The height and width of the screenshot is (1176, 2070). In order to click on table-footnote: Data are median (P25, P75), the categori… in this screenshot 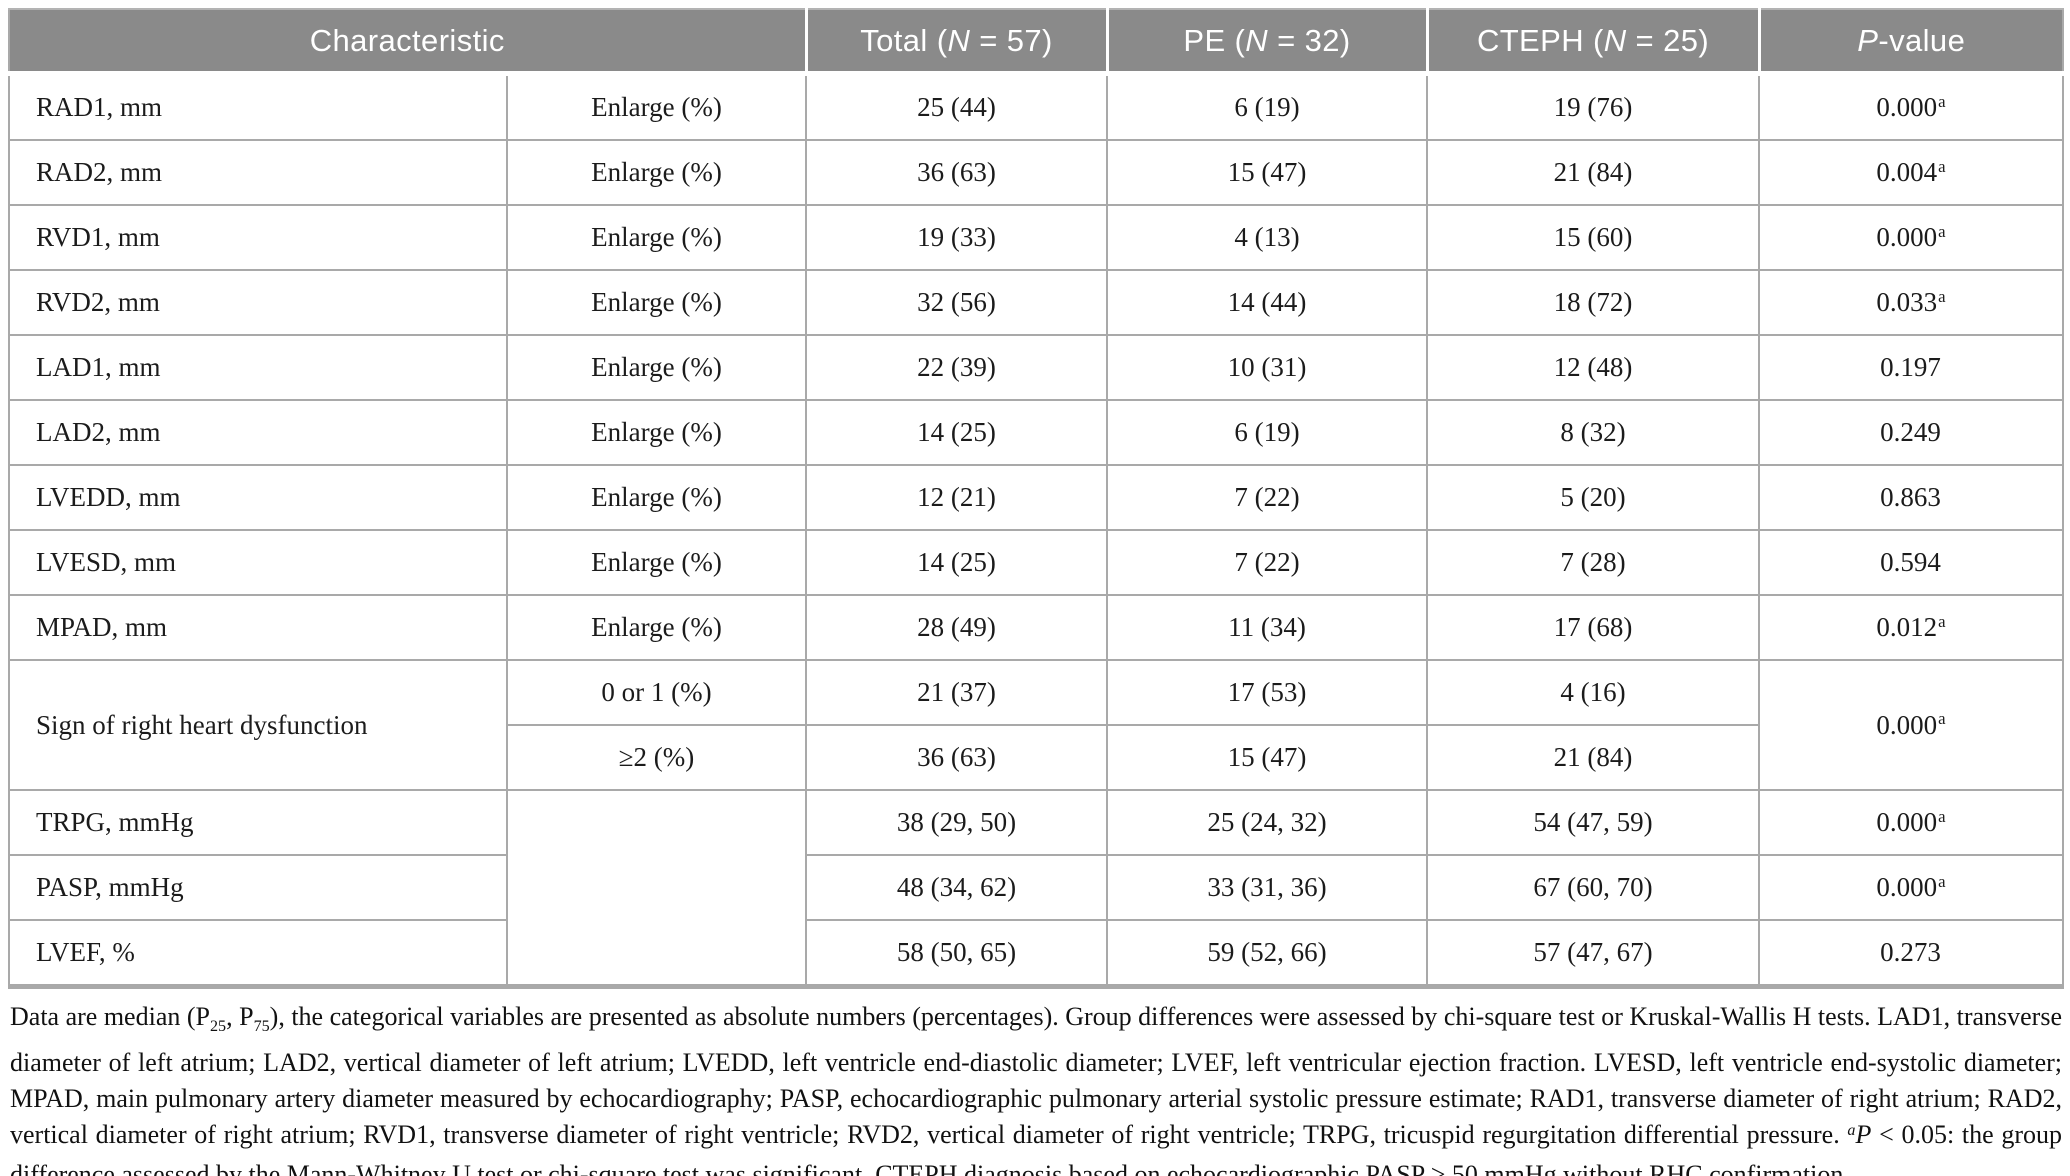, I will do `click(1036, 1087)`.